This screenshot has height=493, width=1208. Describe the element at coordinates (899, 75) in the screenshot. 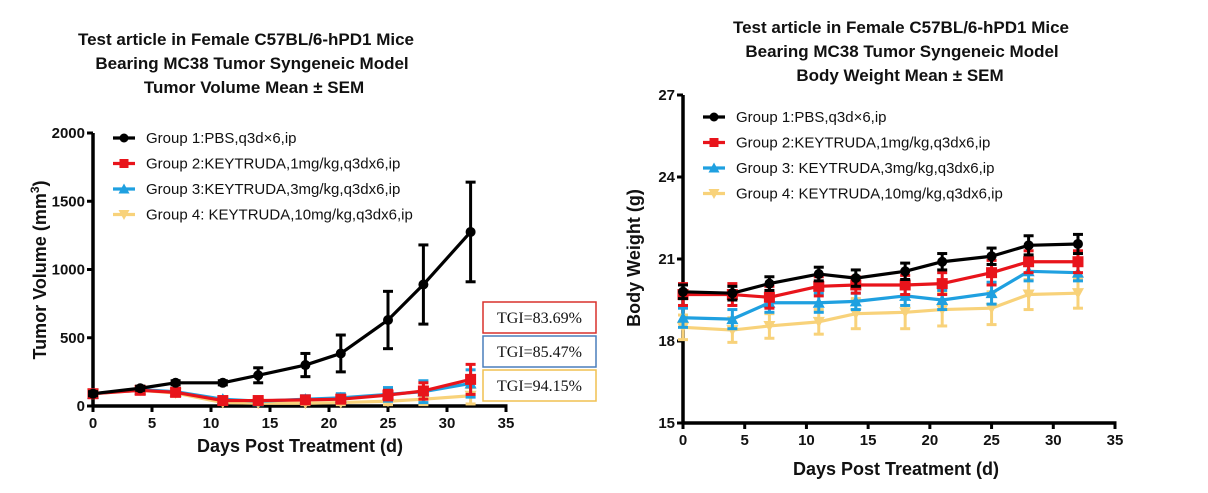

I see `chart-title-line-3: Body Weight Mean ± SEM` at that location.